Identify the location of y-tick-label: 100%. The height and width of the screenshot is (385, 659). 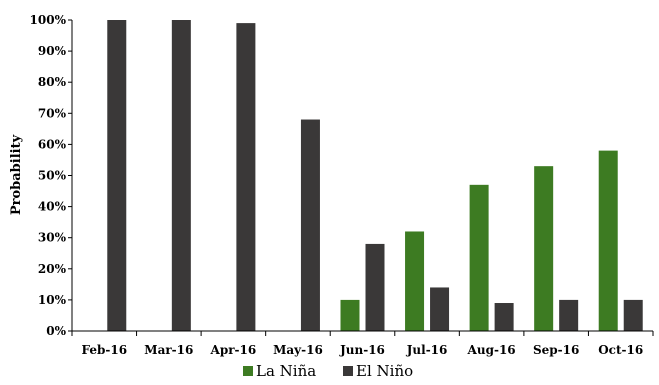
(48, 20).